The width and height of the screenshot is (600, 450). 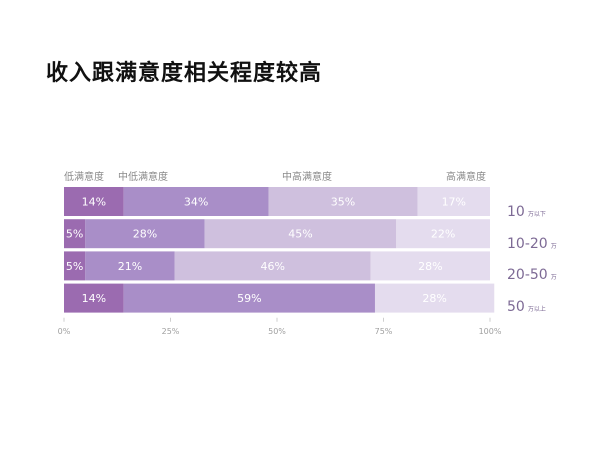 I want to click on bar-value-label: 21%, so click(x=130, y=266).